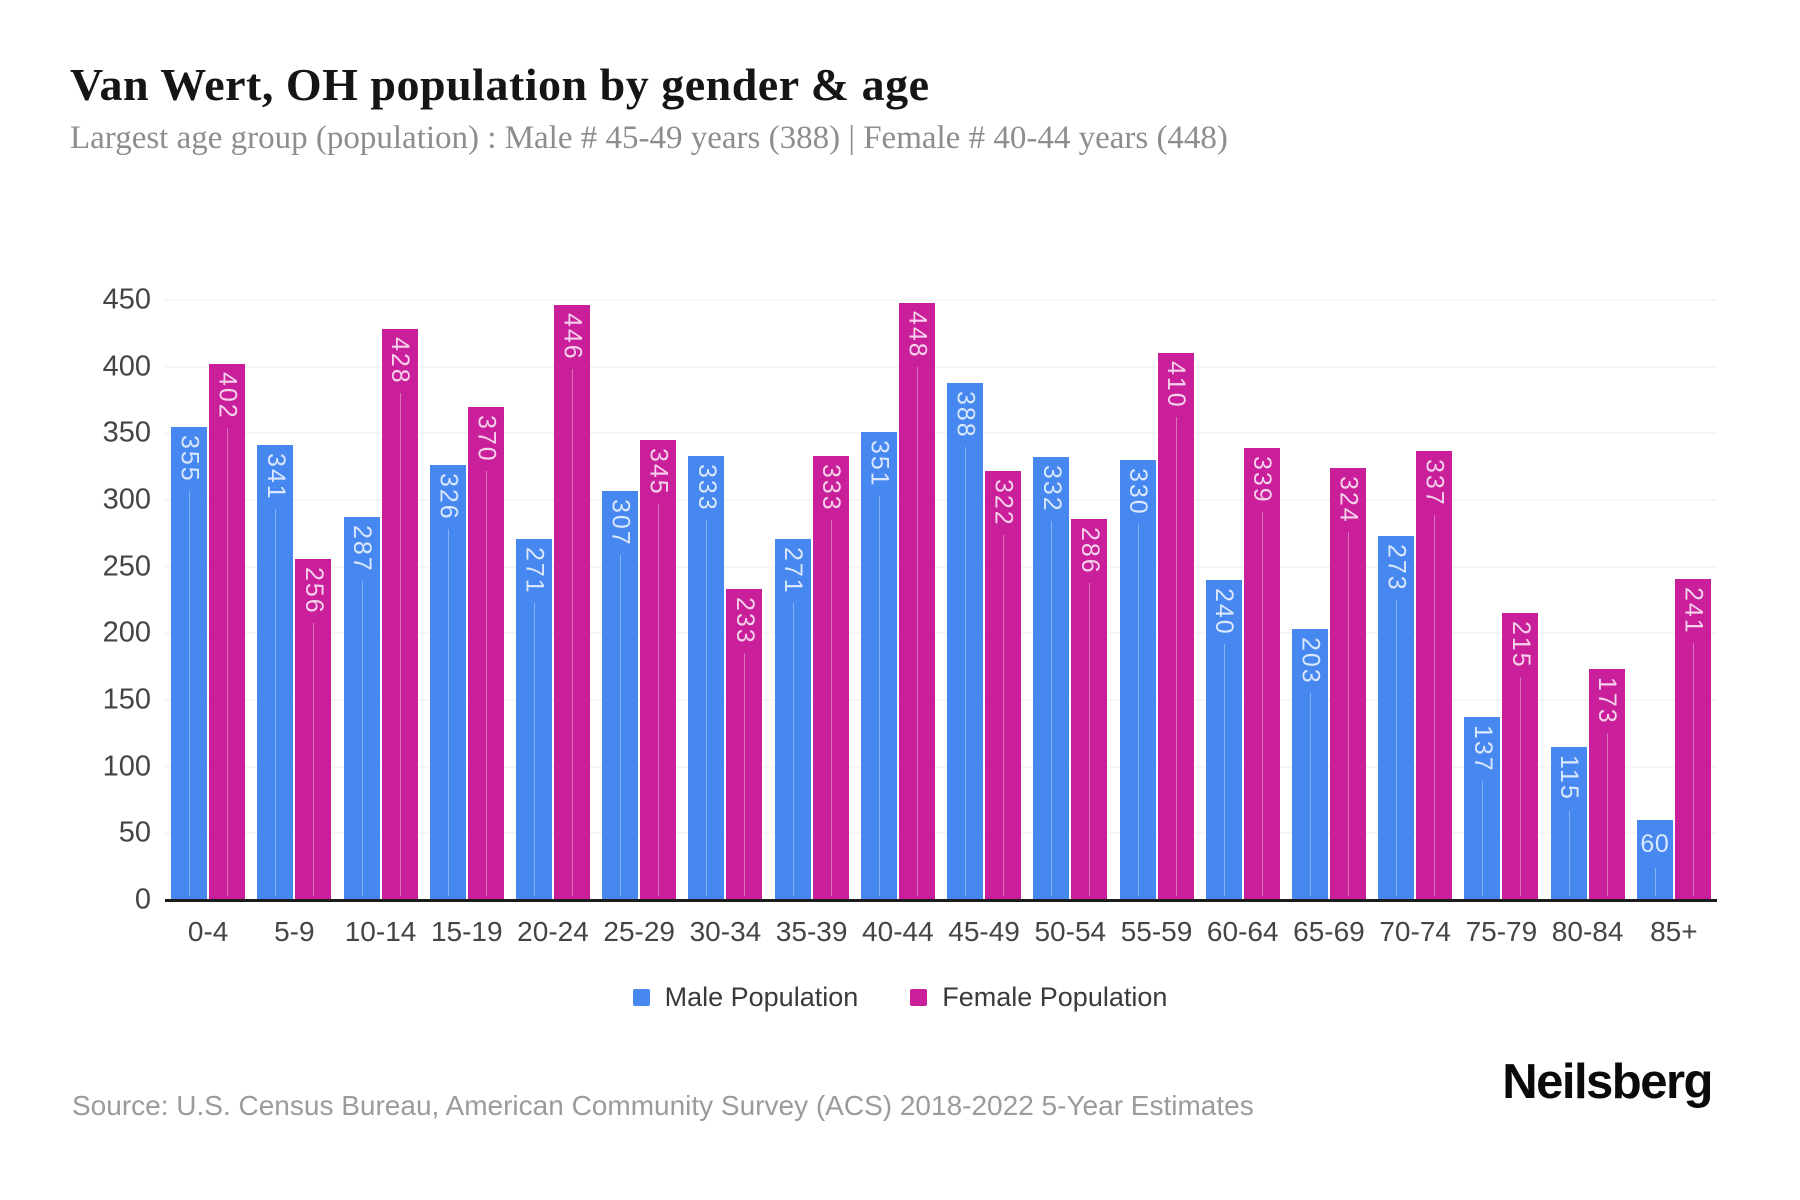 Image resolution: width=1800 pixels, height=1200 pixels. I want to click on bar-value-label: 345, so click(658, 472).